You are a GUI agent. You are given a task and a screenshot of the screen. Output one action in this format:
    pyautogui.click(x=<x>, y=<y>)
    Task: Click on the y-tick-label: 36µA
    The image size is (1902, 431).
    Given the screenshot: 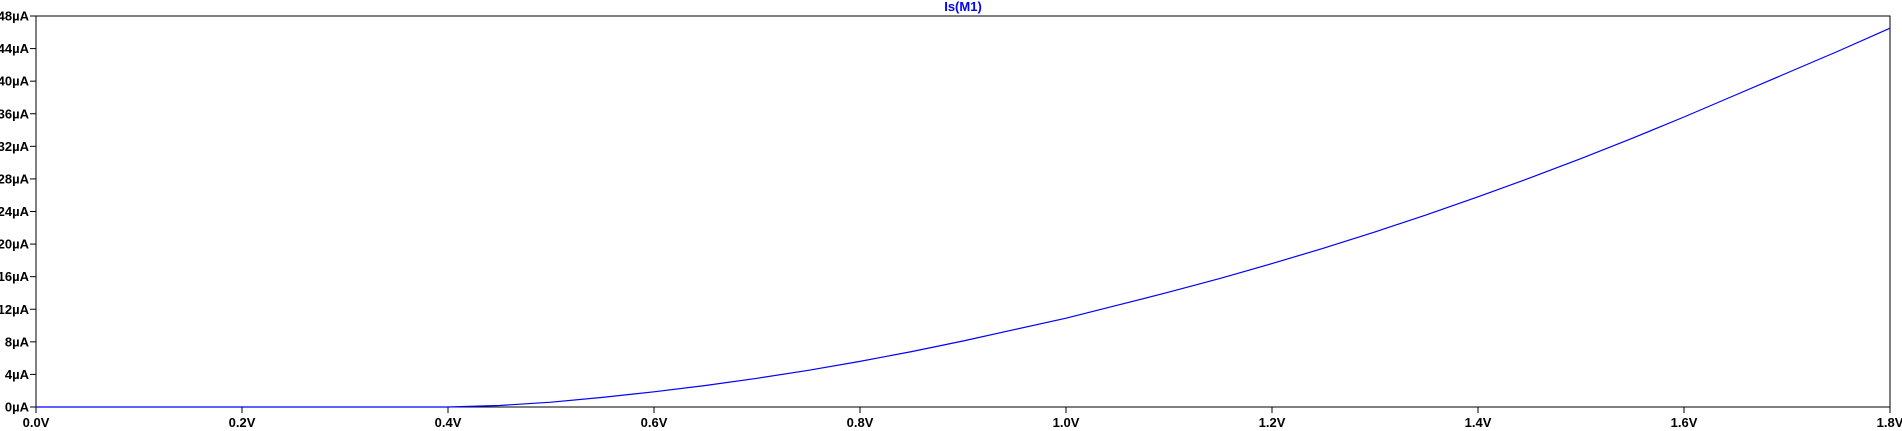 What is the action you would take?
    pyautogui.click(x=15, y=113)
    